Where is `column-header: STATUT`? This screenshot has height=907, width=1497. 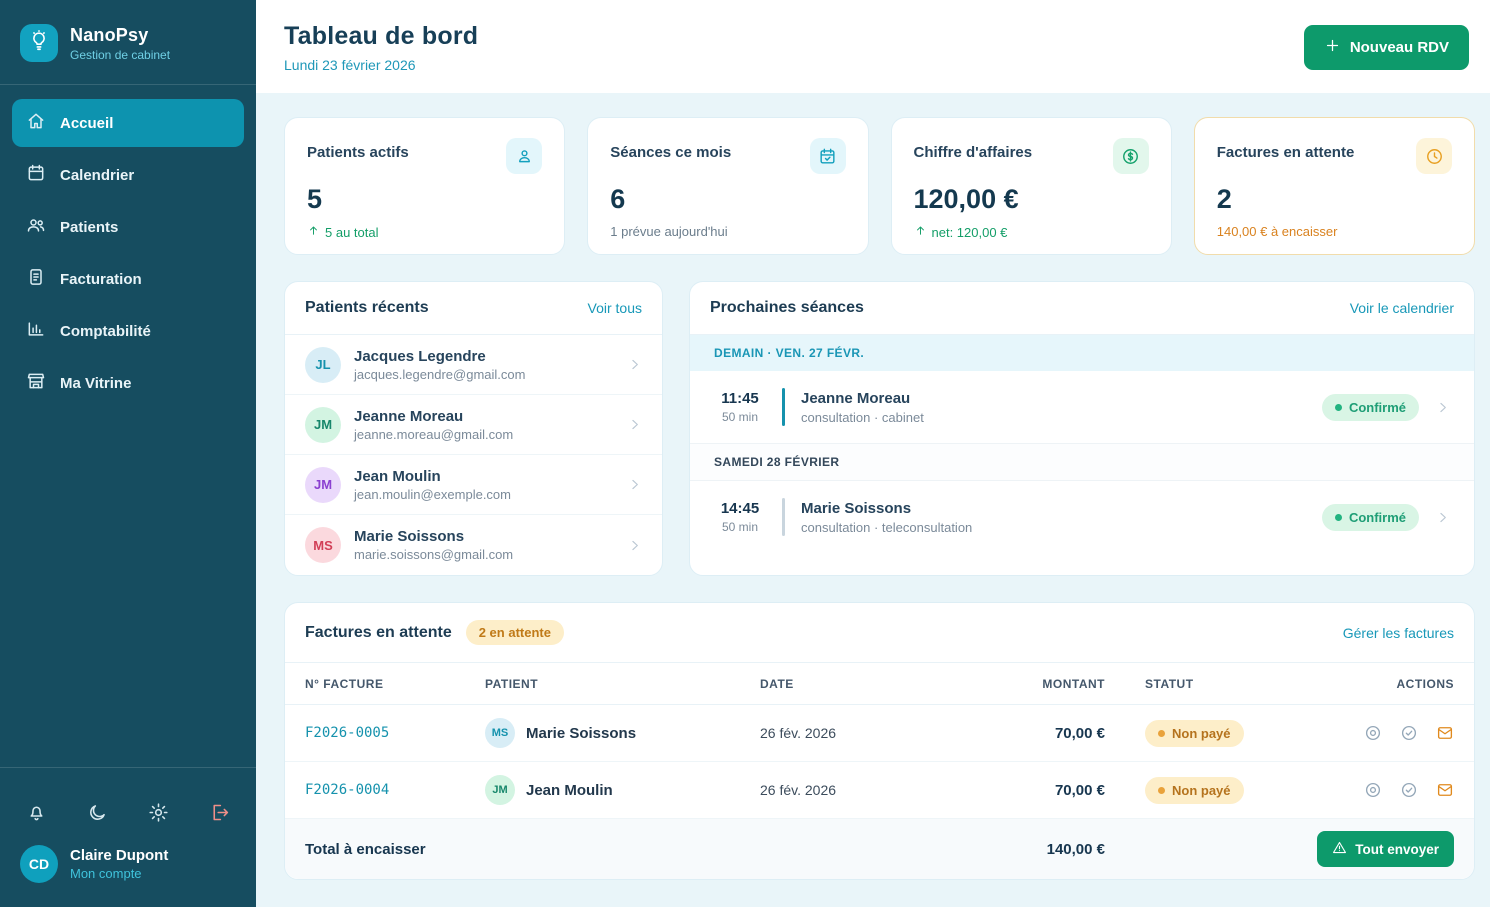
column-header: STATUT is located at coordinates (1169, 683).